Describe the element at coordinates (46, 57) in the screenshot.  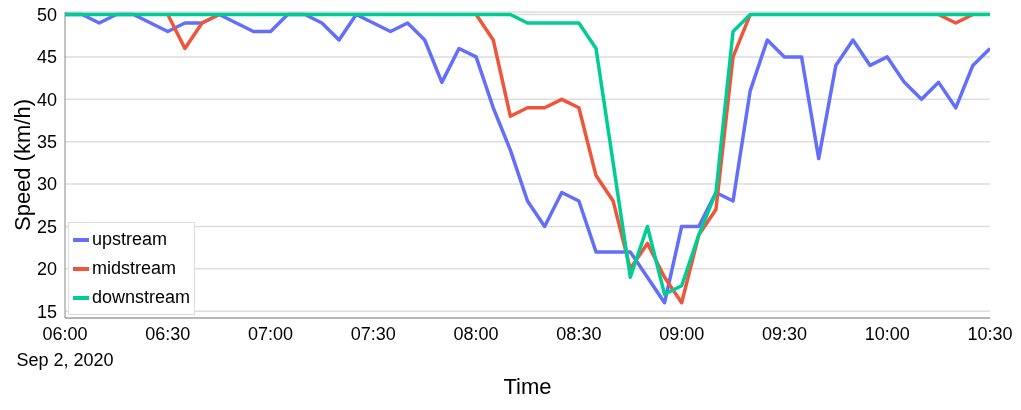
I see `y-tick-label: 45` at that location.